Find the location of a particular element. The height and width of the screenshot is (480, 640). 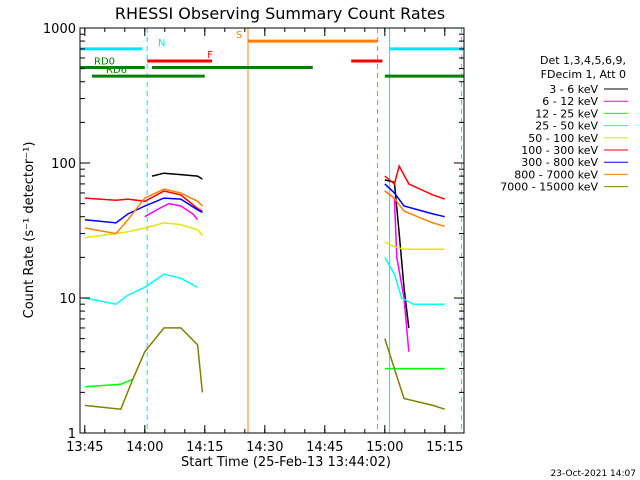

y-tick-label: 10 is located at coordinates (67, 299).